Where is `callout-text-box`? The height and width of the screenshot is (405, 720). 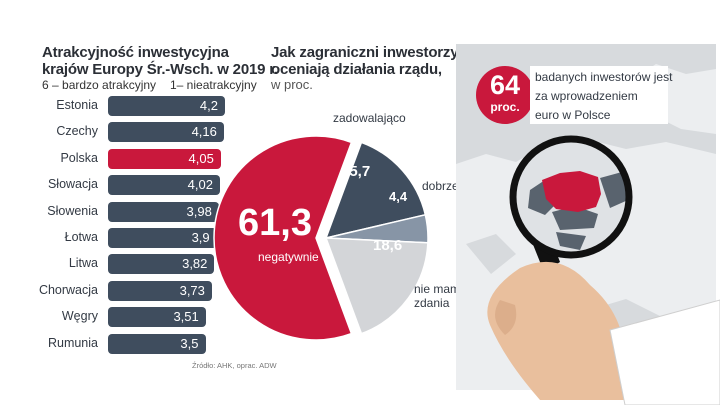 callout-text-box is located at coordinates (599, 95).